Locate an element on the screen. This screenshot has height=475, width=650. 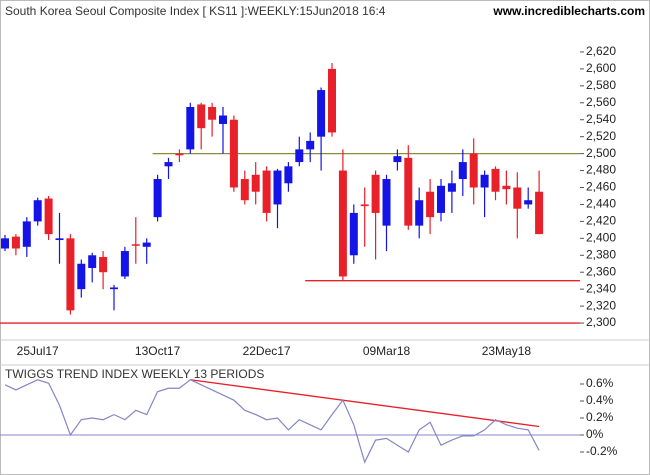
y-tick-label: 2,480 is located at coordinates (601, 170).